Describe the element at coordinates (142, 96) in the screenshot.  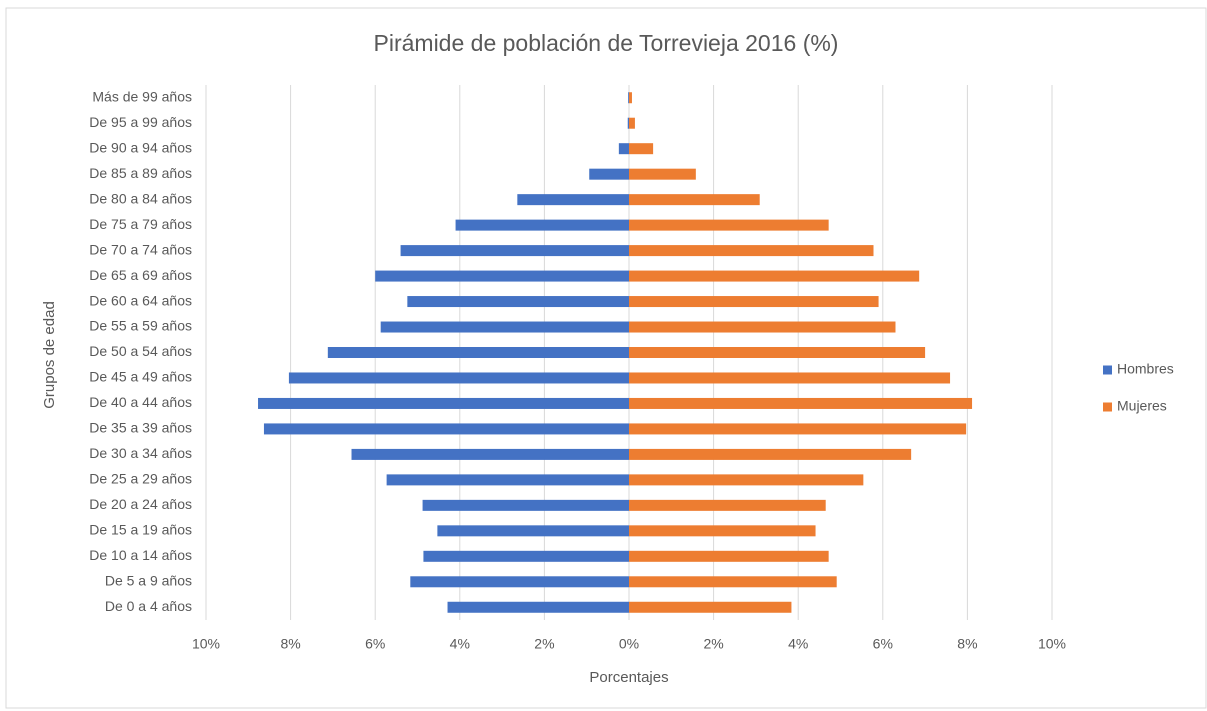
I see `y-tick-label: Más de 99 años` at that location.